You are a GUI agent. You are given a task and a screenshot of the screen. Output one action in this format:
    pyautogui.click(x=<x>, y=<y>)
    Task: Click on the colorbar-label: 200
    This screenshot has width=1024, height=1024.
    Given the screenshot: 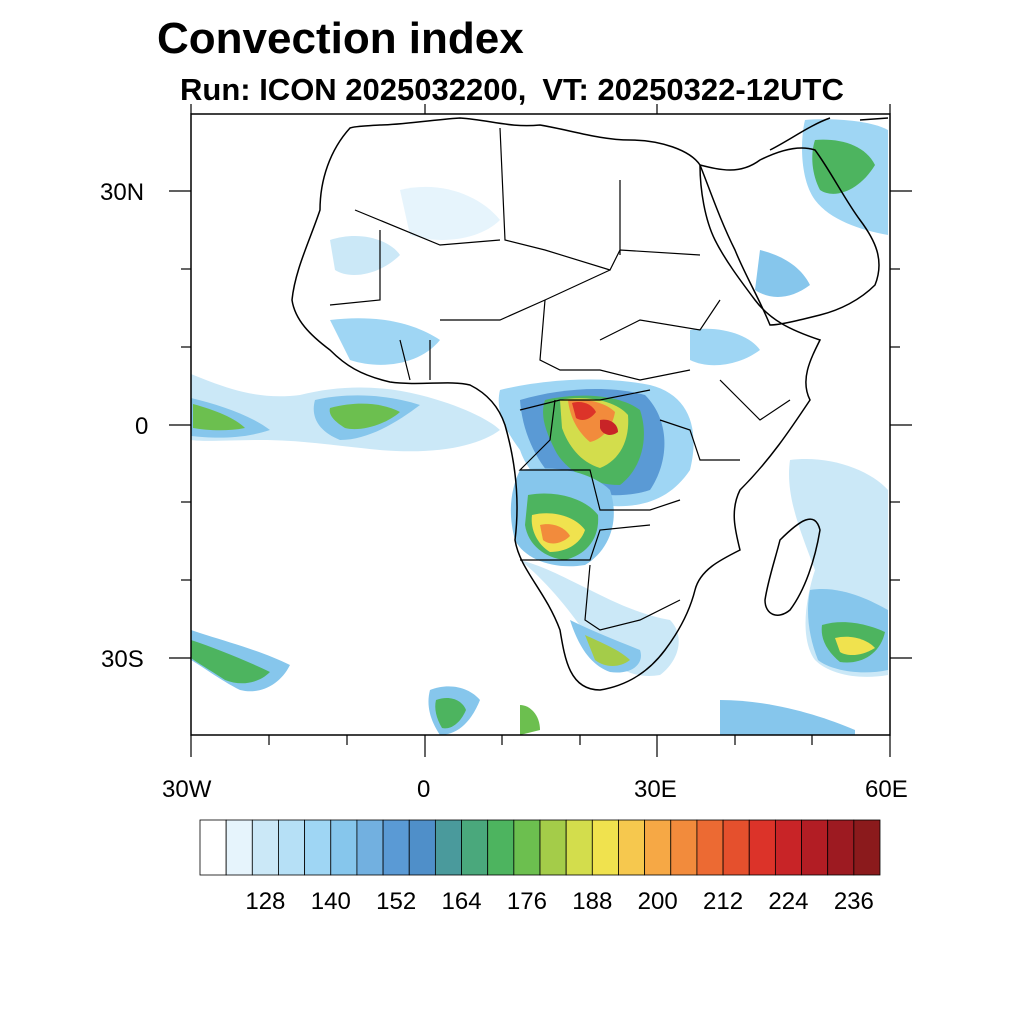 What is the action you would take?
    pyautogui.click(x=657, y=901)
    